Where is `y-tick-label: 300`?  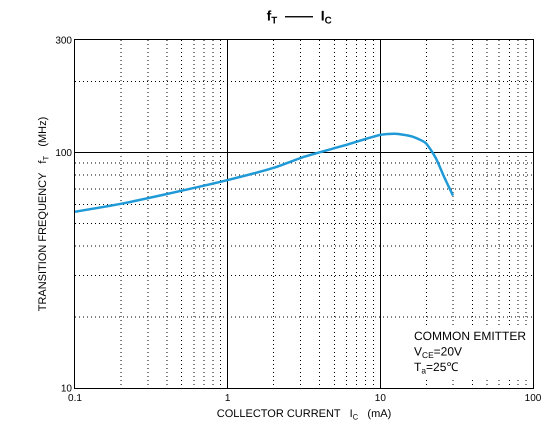 y-tick-label: 300 is located at coordinates (63, 41).